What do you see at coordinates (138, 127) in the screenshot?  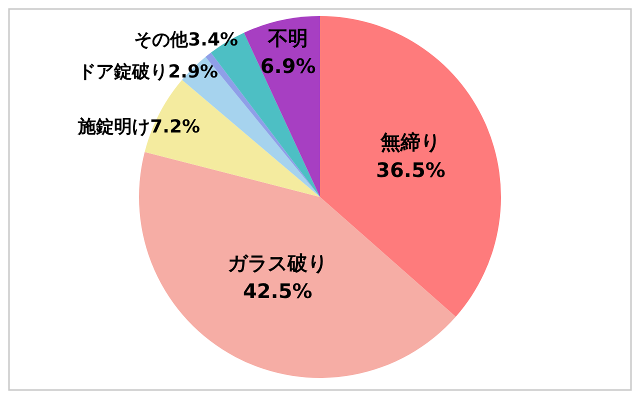 I see `slice-label: 施錠明け7.2%` at bounding box center [138, 127].